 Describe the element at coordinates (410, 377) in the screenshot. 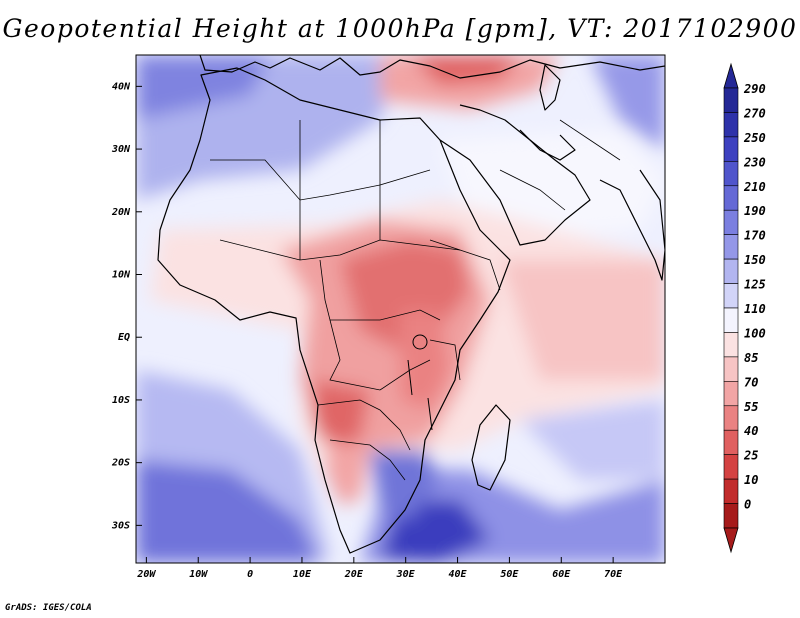

I see `lake-tanganyika` at that location.